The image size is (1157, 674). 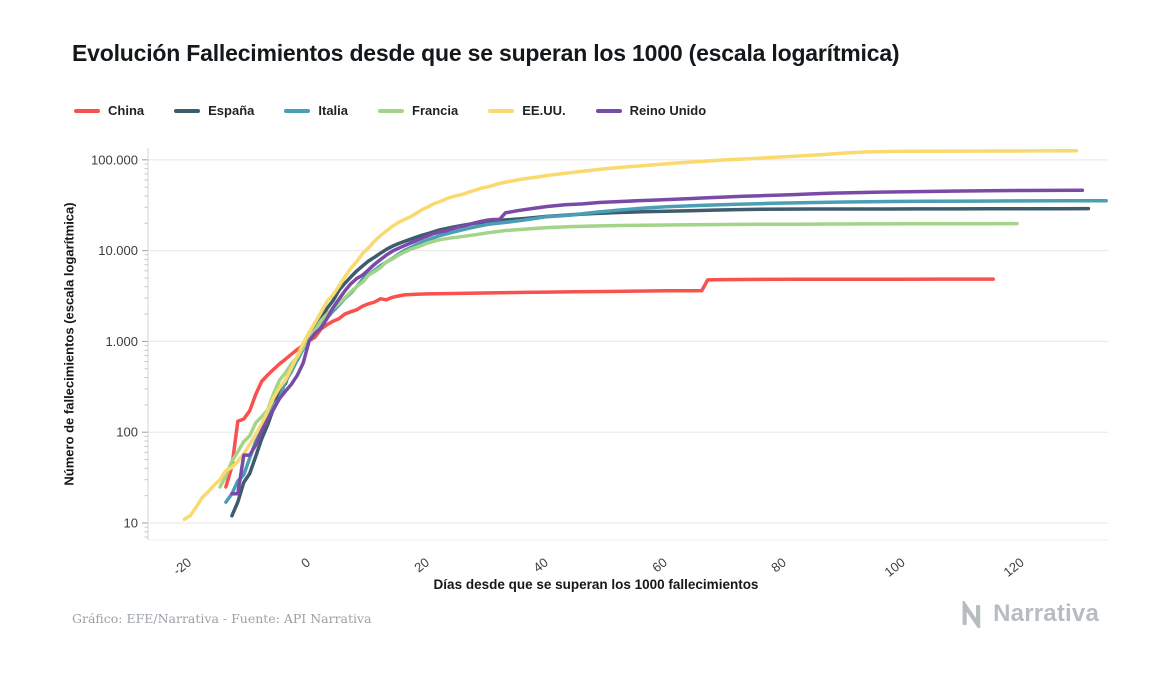 I want to click on legend-item-francia: Francia, so click(x=418, y=110).